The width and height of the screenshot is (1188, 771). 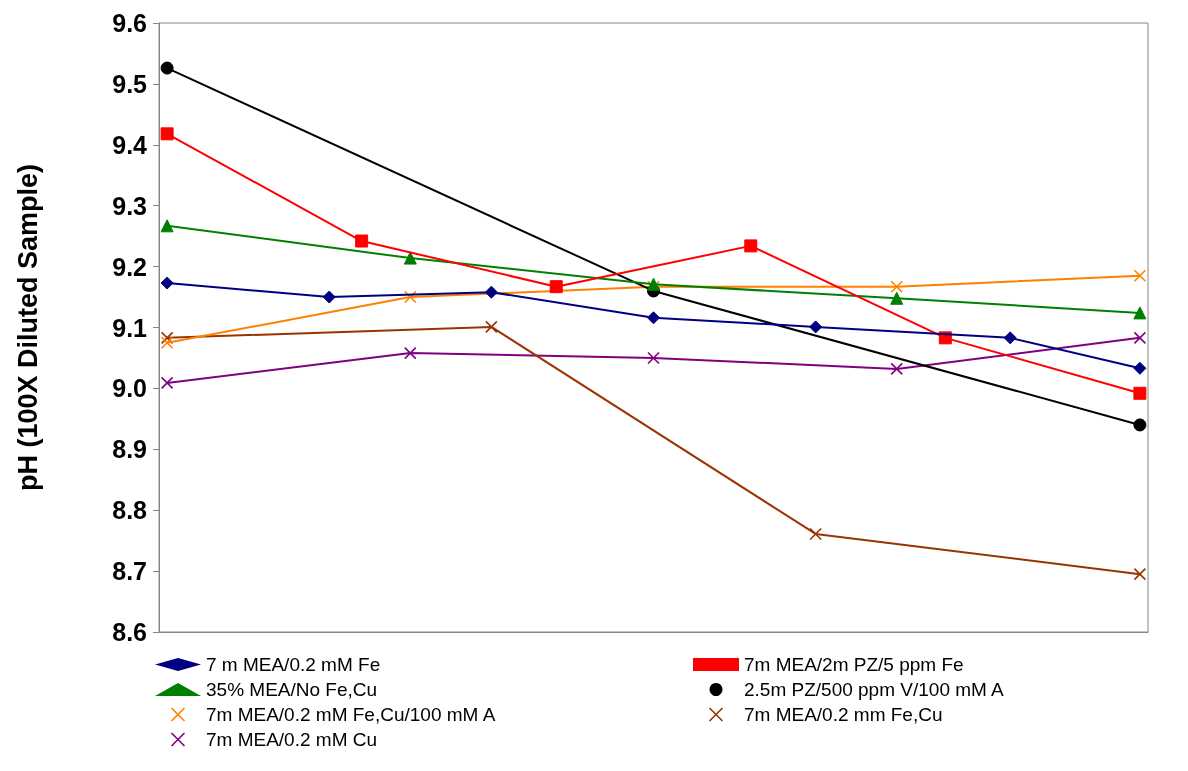 I want to click on y-tick-label: 9.4, so click(x=130, y=144).